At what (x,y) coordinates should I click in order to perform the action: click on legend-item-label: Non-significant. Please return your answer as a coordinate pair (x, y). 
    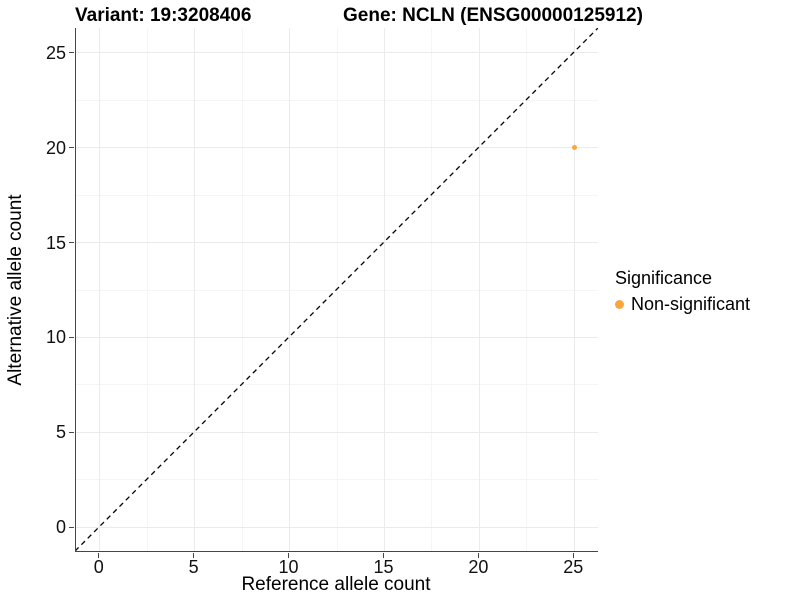
    Looking at the image, I should click on (691, 304).